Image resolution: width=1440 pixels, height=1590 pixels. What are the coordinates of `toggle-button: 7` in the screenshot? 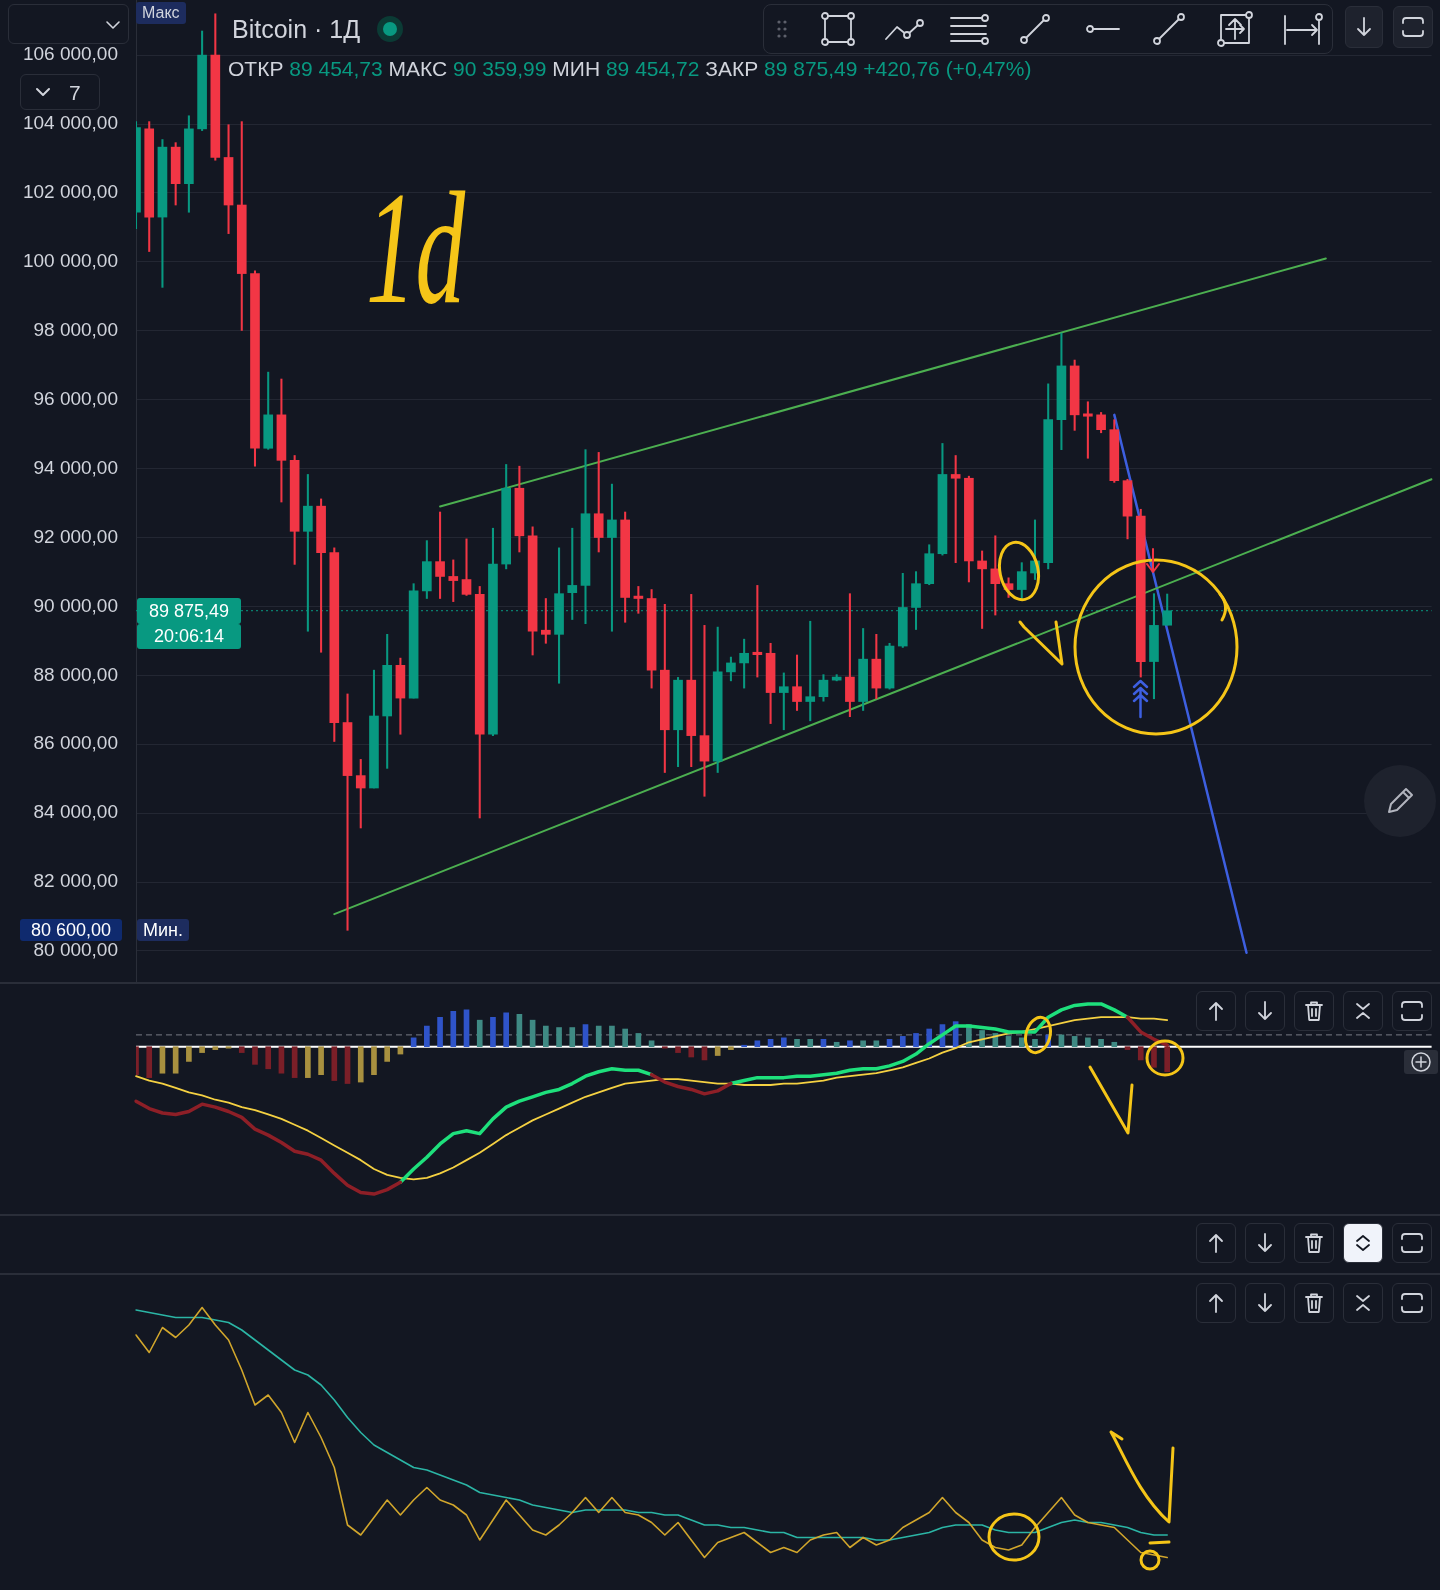 It's located at (60, 92).